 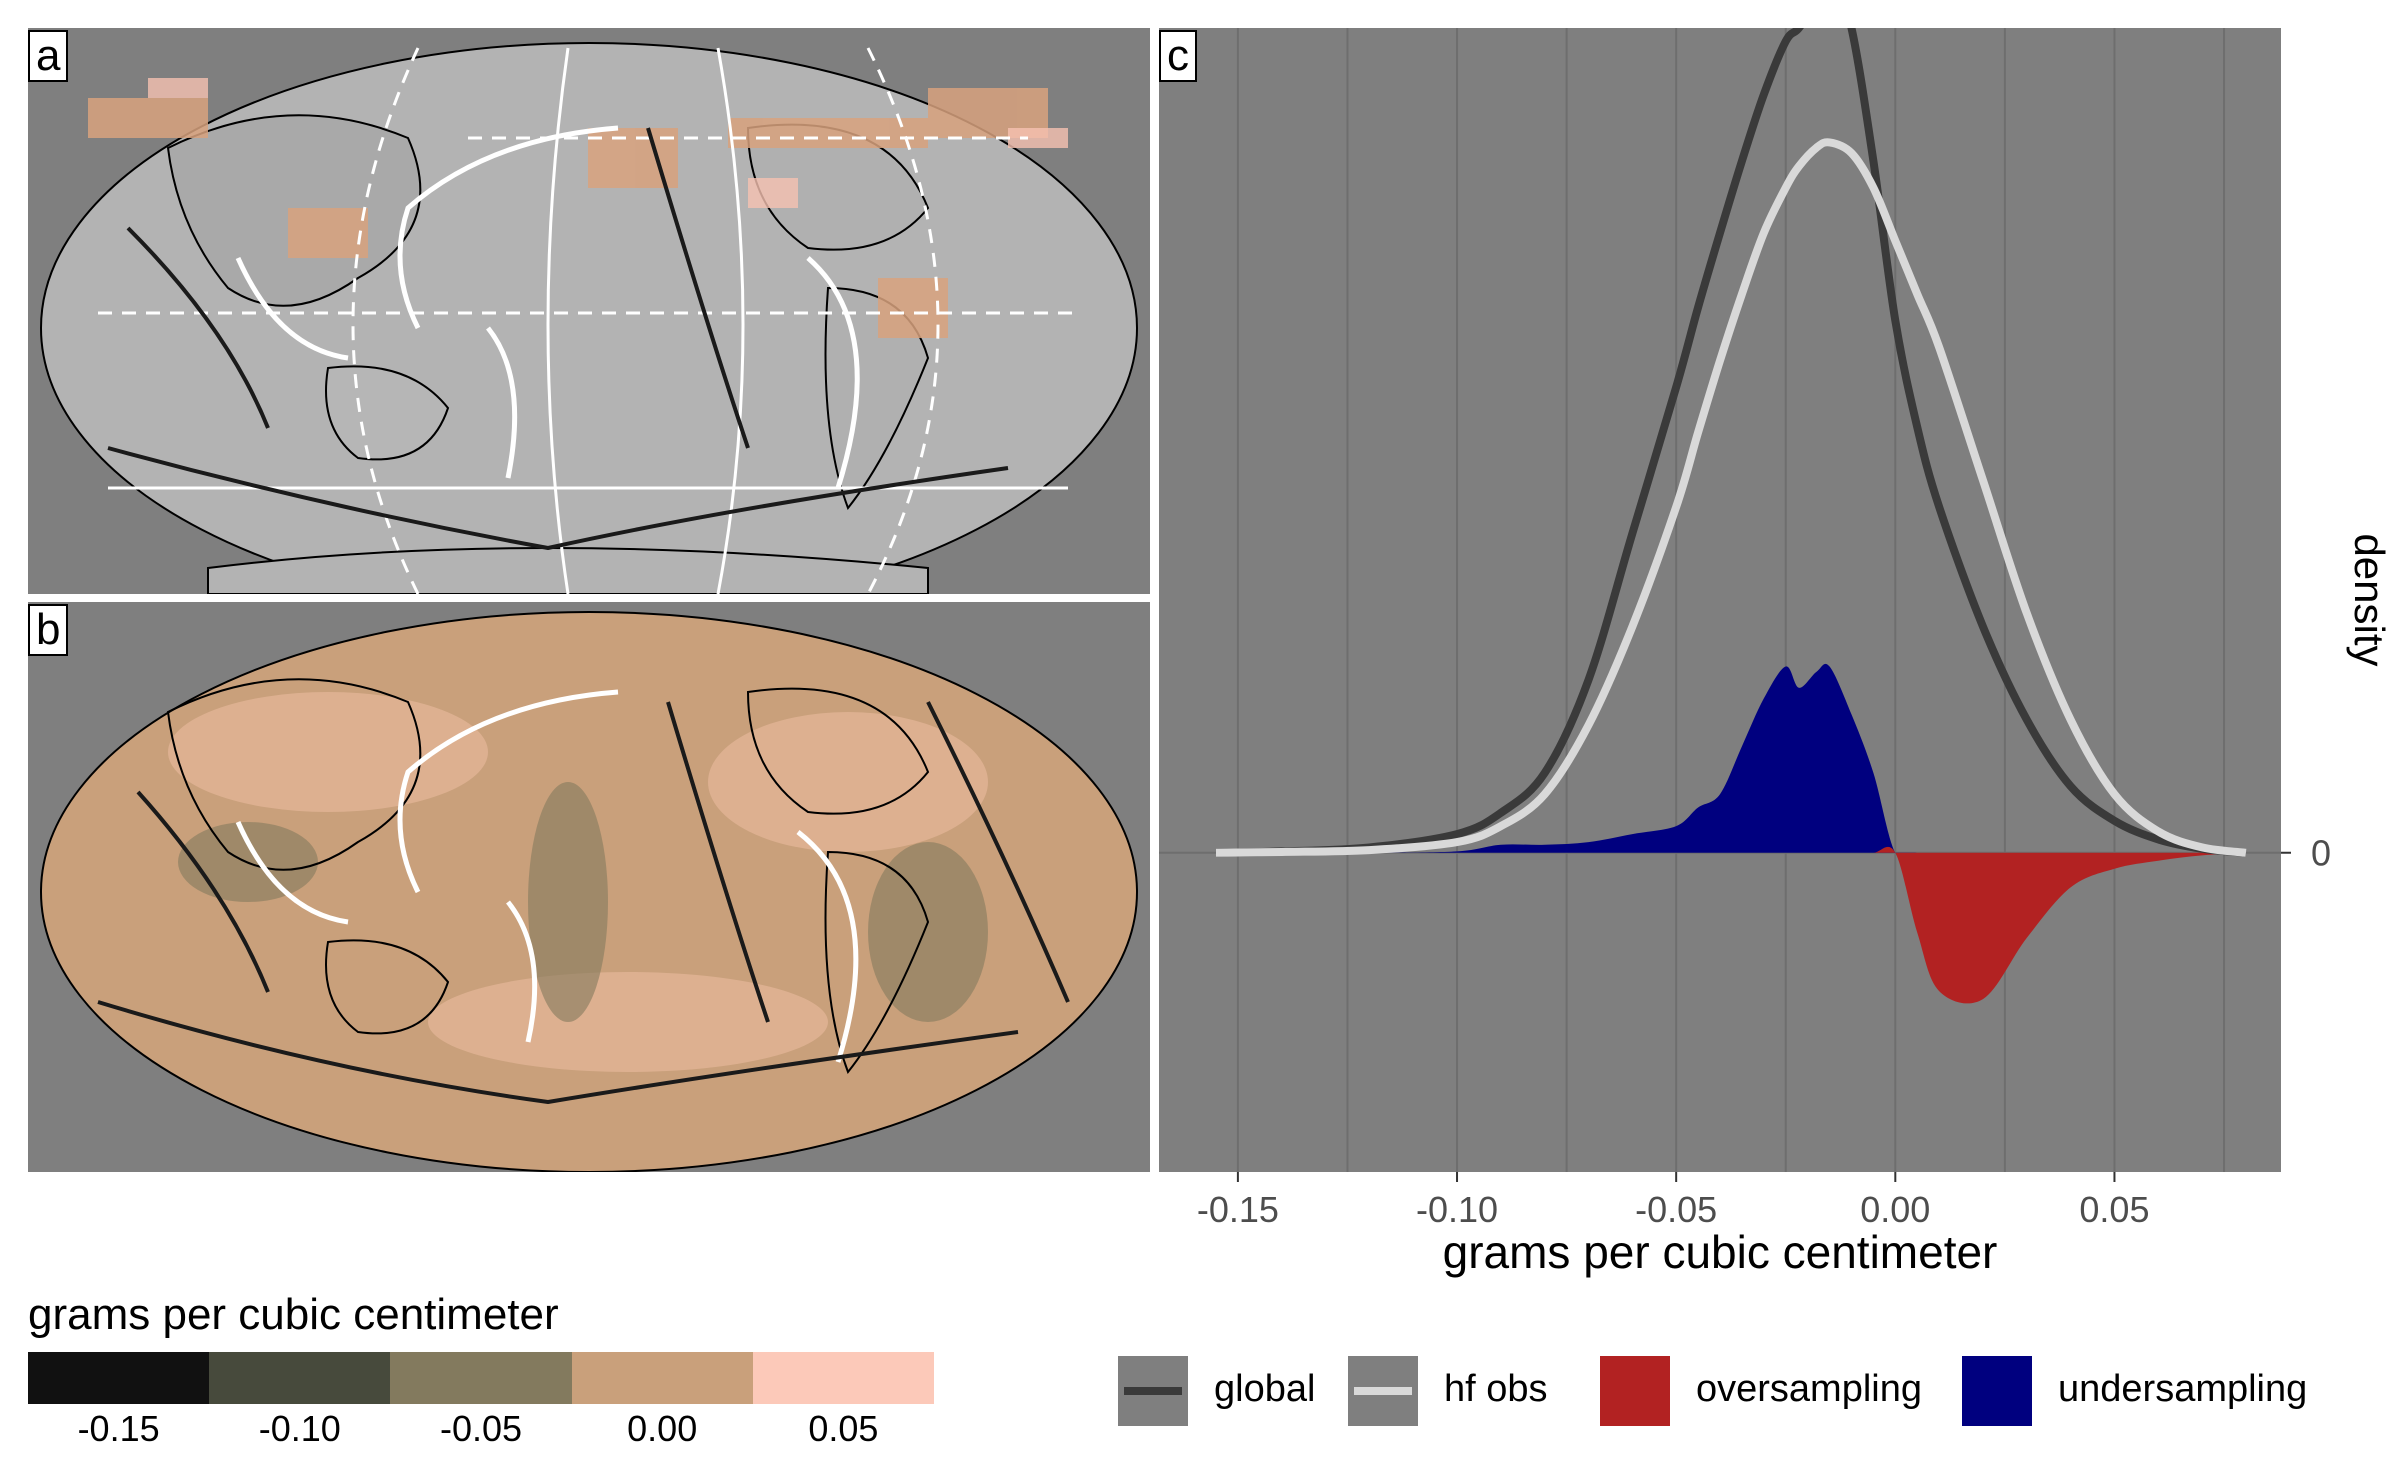 What do you see at coordinates (1265, 1389) in the screenshot?
I see `legend-label-global: global` at bounding box center [1265, 1389].